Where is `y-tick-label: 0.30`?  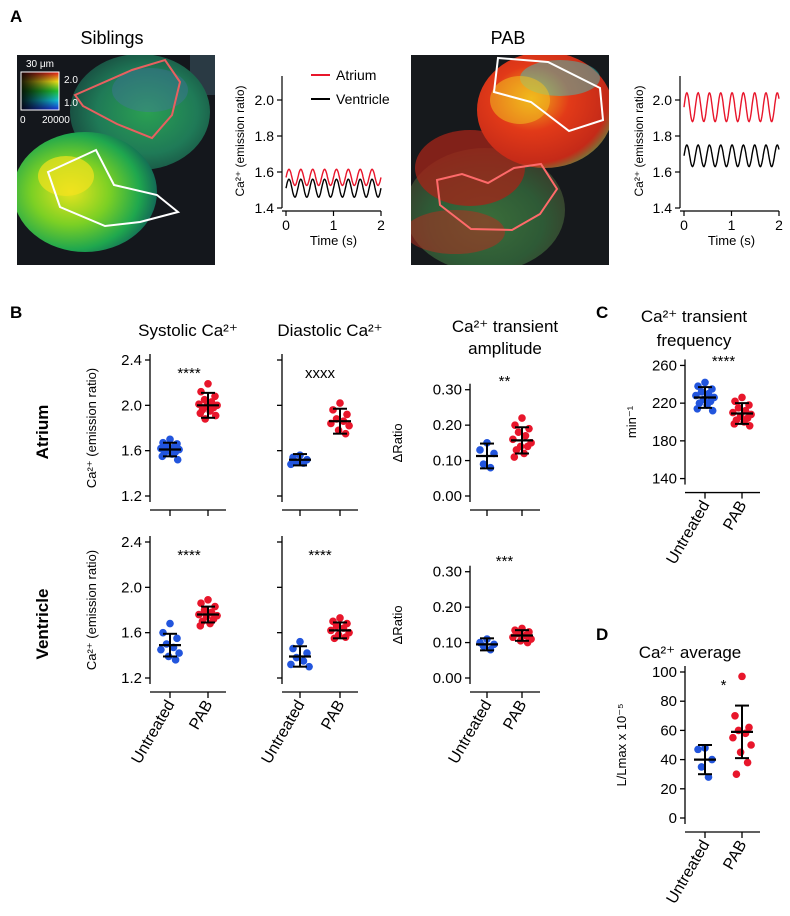
y-tick-label: 0.30 is located at coordinates (447, 572).